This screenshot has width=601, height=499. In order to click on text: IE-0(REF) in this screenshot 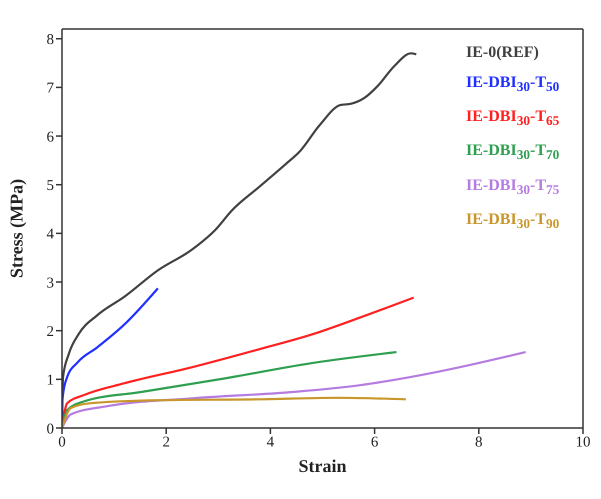, I will do `click(503, 53)`.